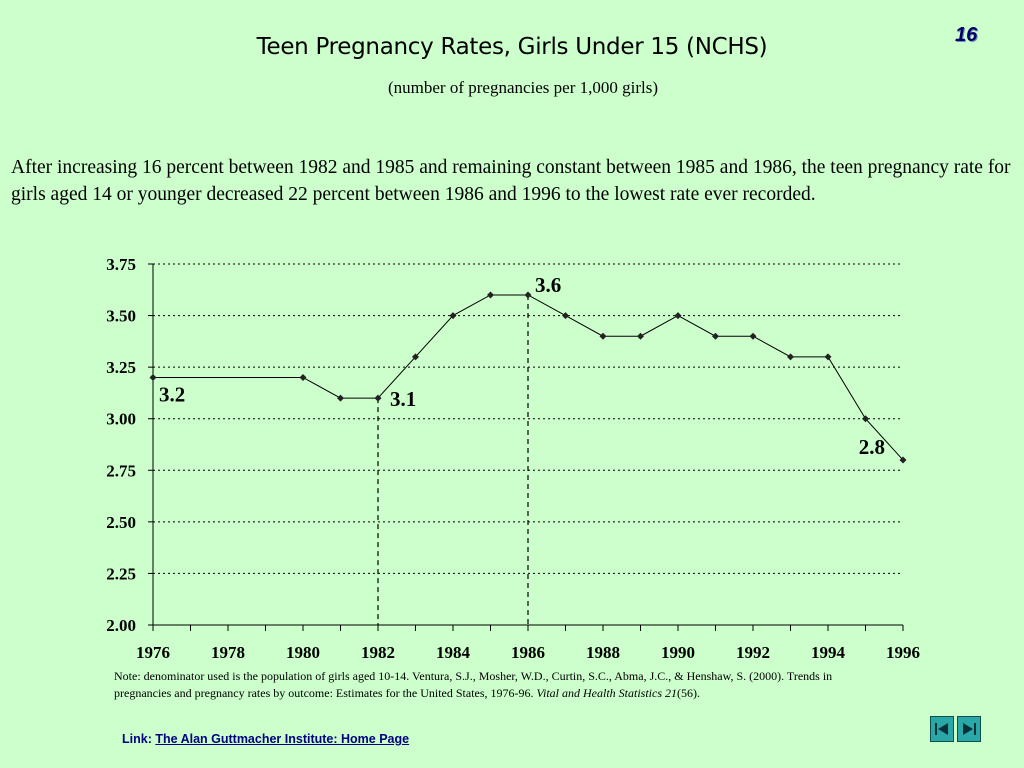 This screenshot has width=1024, height=768. Describe the element at coordinates (282, 739) in the screenshot. I see `guttmacher-home-link: The Alan Guttmacher Institute: Home Page` at that location.